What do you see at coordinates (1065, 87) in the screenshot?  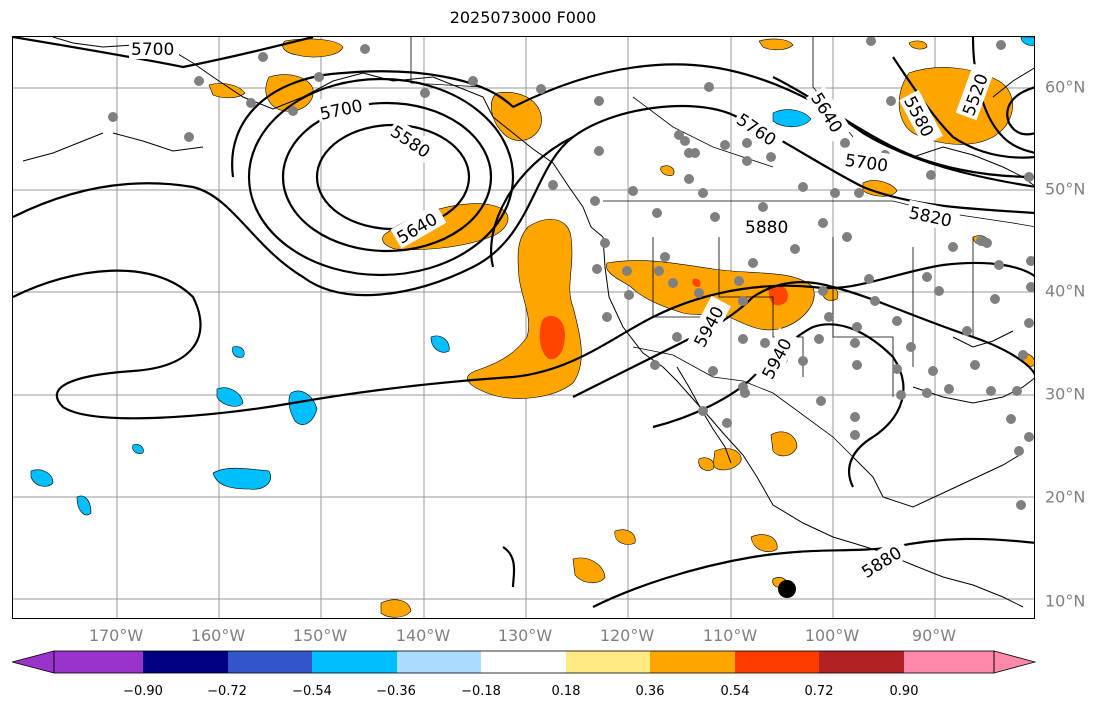 I see `lat-label-60n: 60°N` at bounding box center [1065, 87].